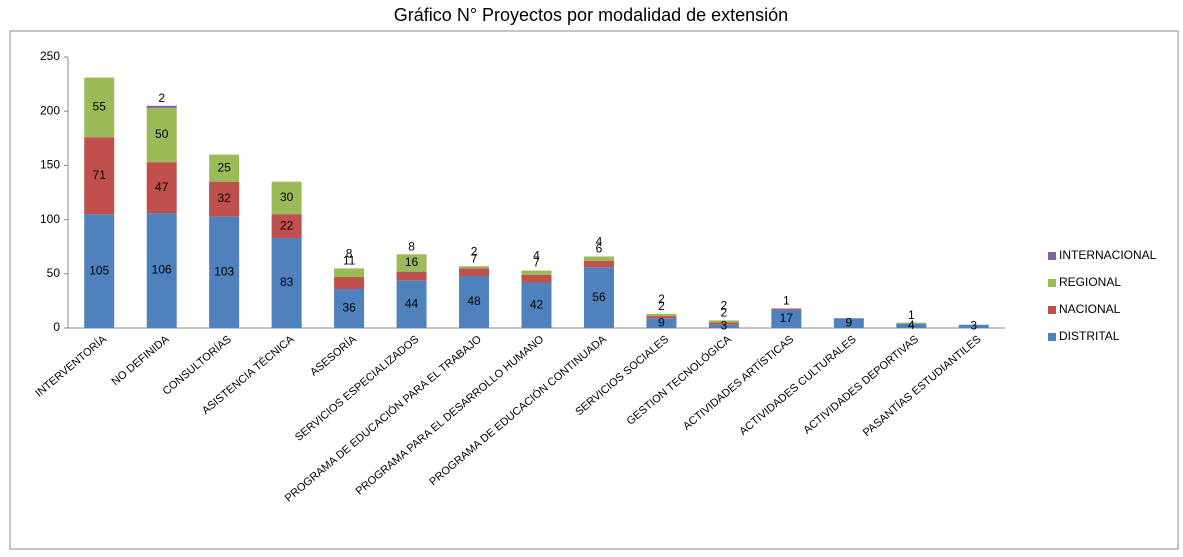  I want to click on value-label: 16, so click(412, 262).